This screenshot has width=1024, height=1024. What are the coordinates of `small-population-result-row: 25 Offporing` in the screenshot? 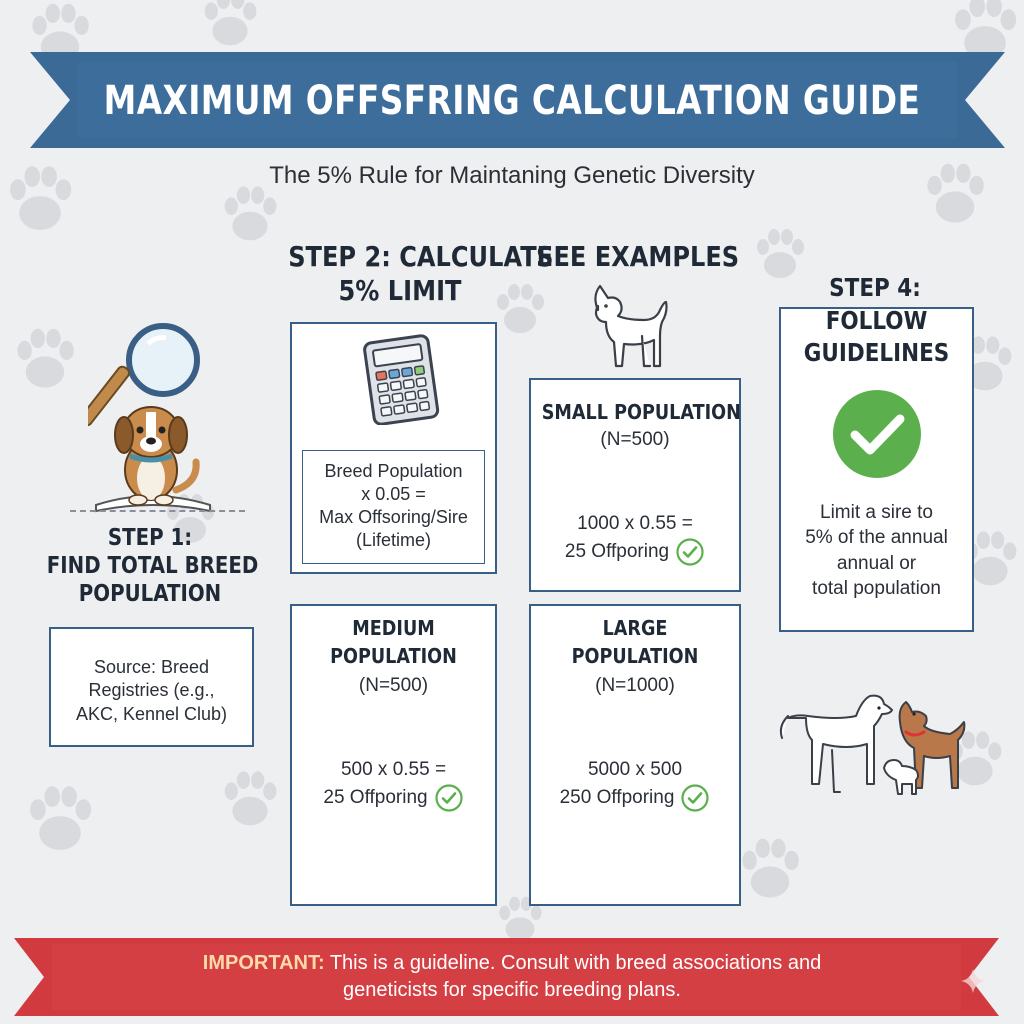 It's located at (635, 552).